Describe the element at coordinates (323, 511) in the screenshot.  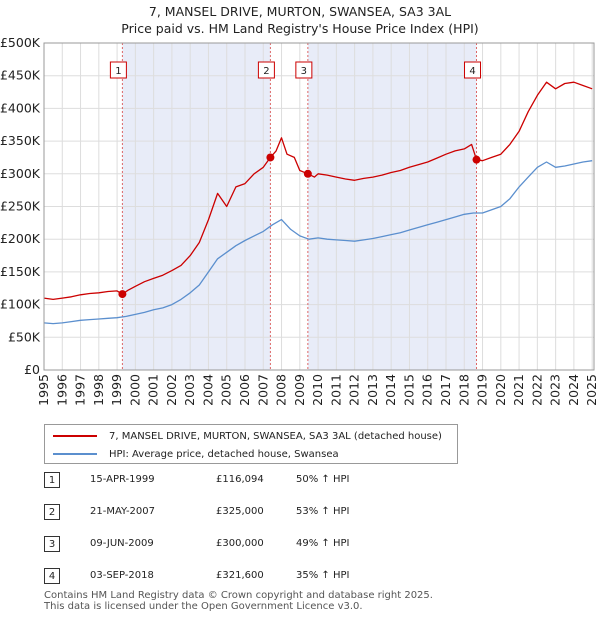
I see `sale-hpi-change: 53% ↑ HPI` at that location.